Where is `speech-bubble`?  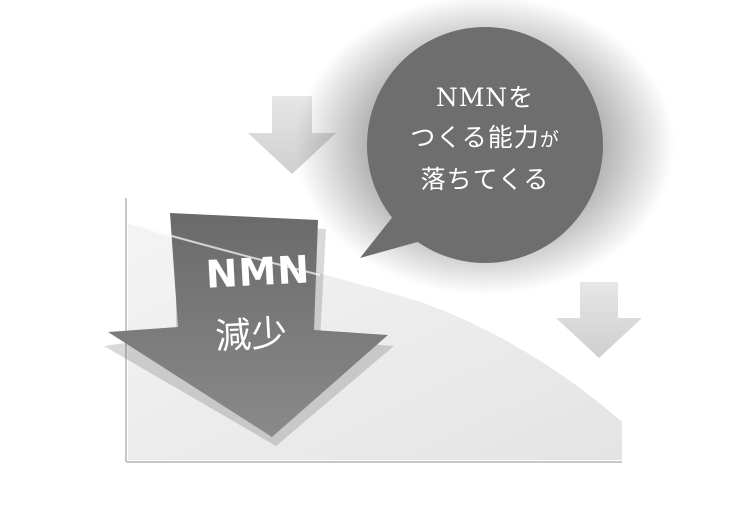
speech-bubble is located at coordinates (485, 145).